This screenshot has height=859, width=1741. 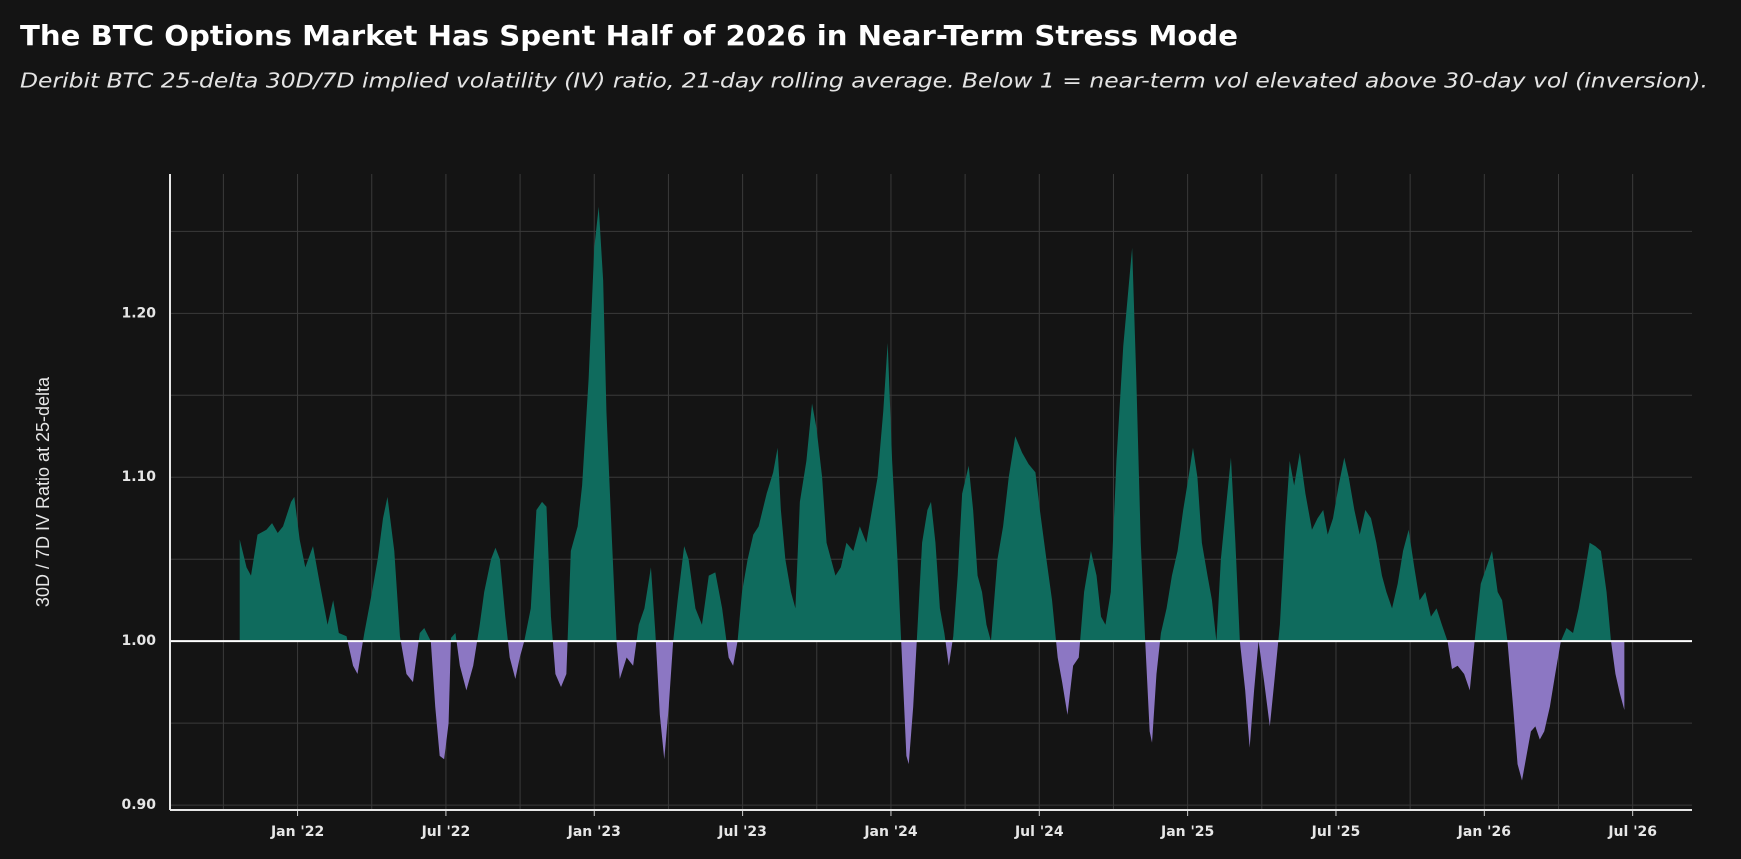 What do you see at coordinates (1632, 832) in the screenshot?
I see `x-tick-label: Jul '26` at bounding box center [1632, 832].